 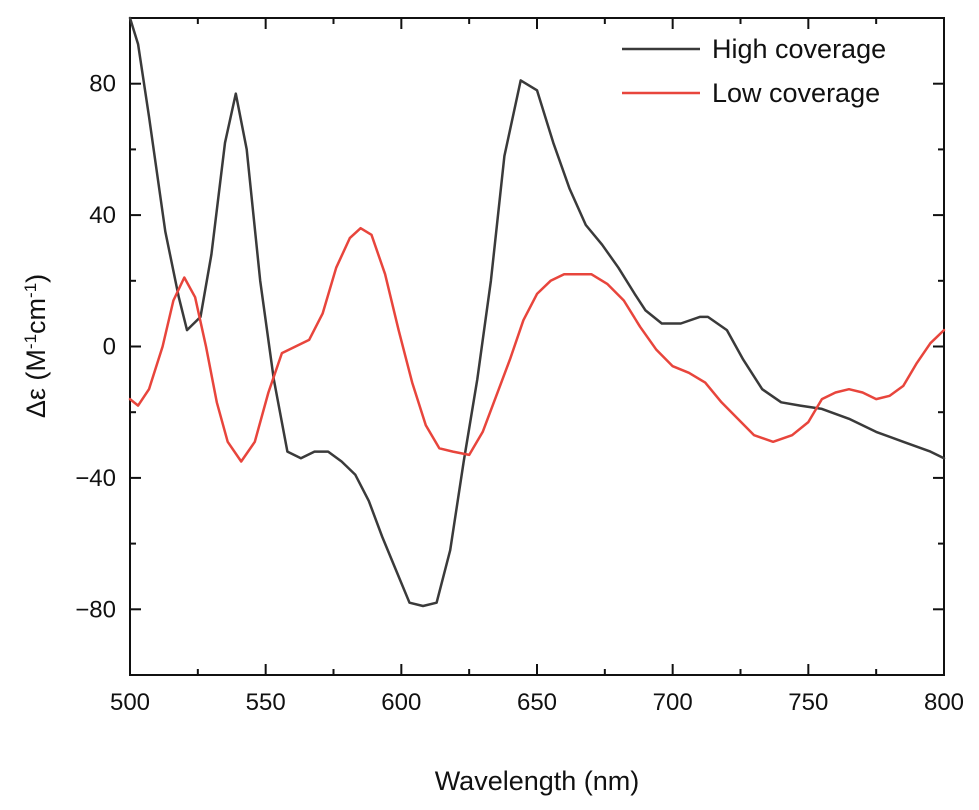 I want to click on legend-label-high-coverage: High coverage, so click(x=799, y=49).